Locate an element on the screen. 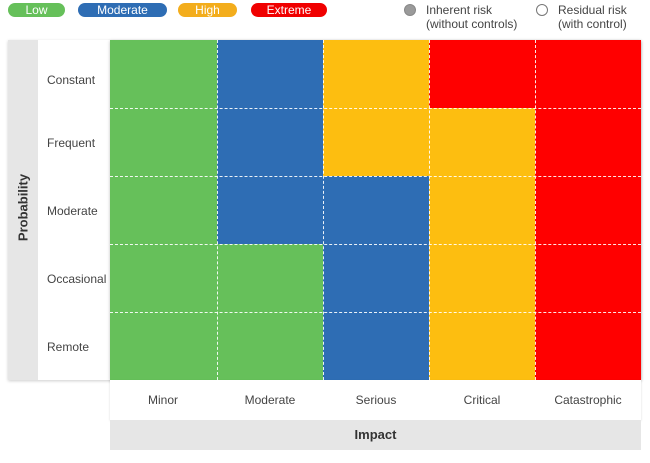 The image size is (650, 463). filled-circle-icon is located at coordinates (410, 10).